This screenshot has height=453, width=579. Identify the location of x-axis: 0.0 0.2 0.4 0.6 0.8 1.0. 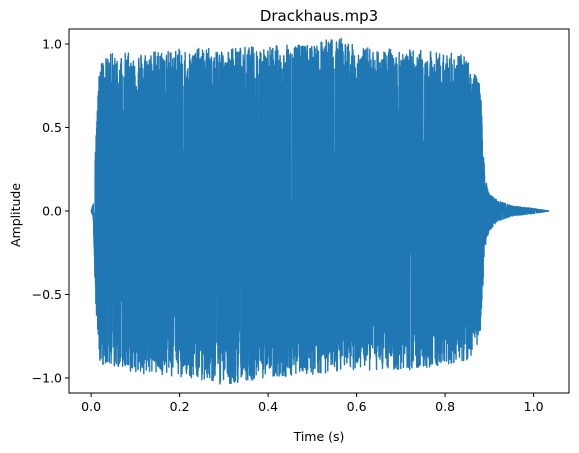
(312, 403).